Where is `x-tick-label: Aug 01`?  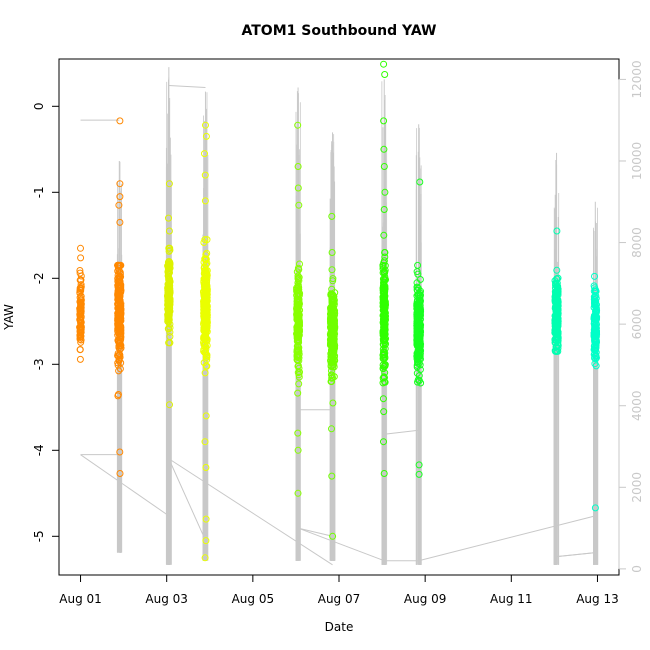
x-tick-label: Aug 01 is located at coordinates (80, 599).